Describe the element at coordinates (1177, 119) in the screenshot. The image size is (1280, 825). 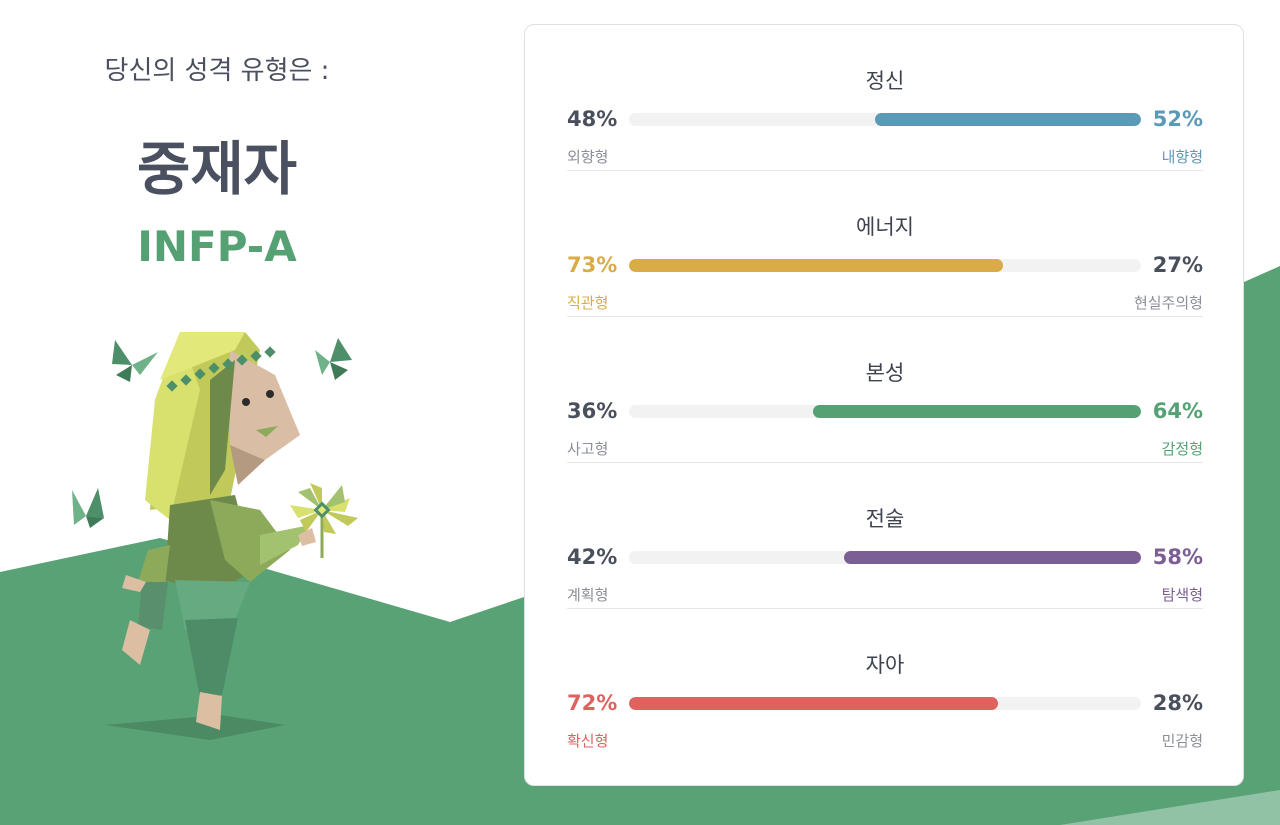
I see `trait-right-percent: 52%` at that location.